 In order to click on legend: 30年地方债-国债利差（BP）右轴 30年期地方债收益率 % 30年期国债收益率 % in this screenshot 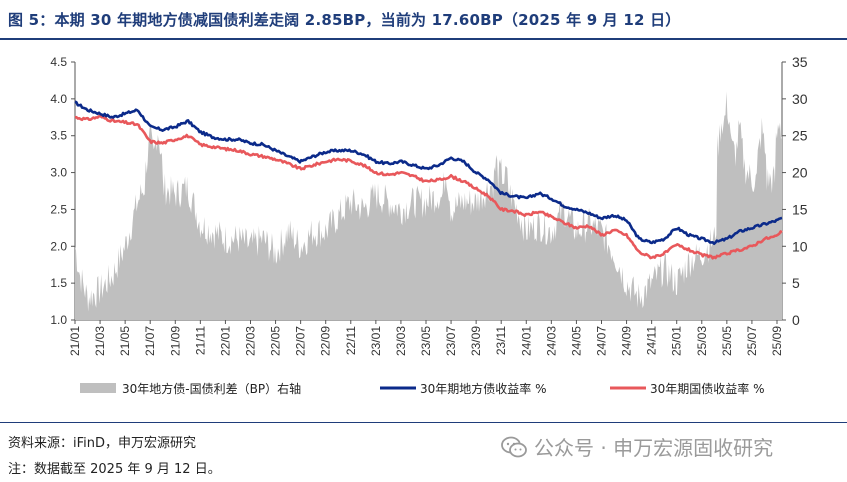, I will do `click(422, 388)`.